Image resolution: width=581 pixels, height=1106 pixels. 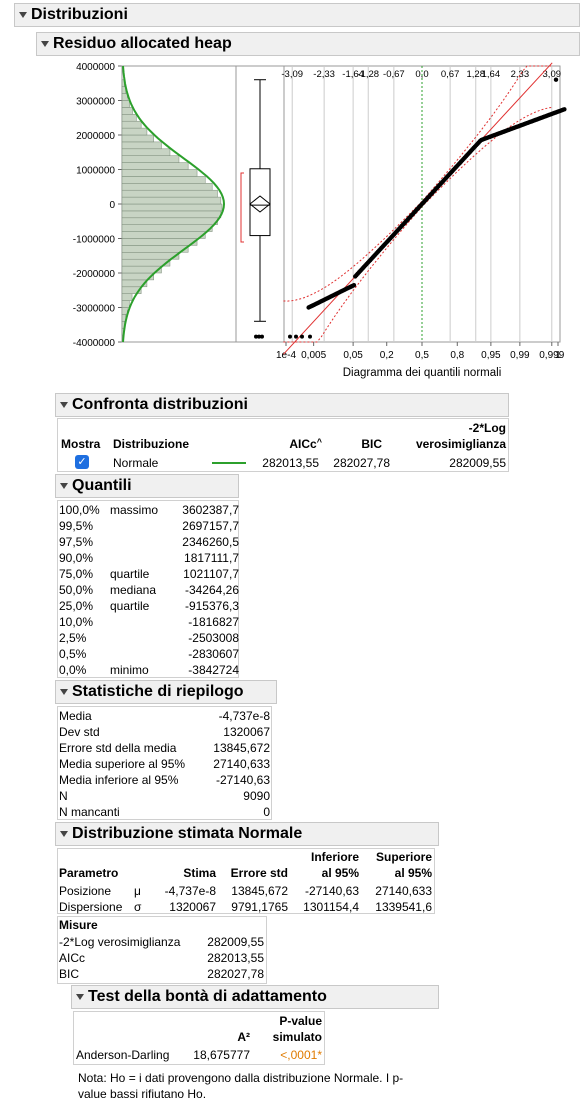 I want to click on y-tick-label: 3000000, so click(x=95, y=102).